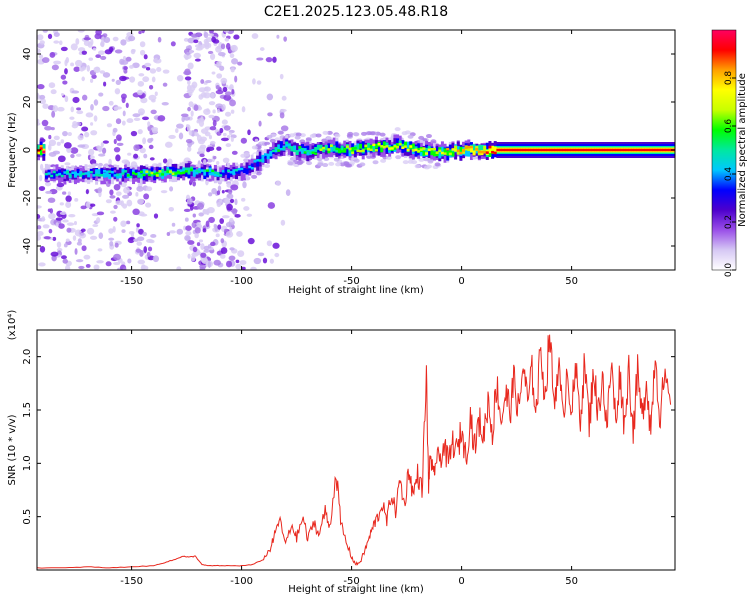 This screenshot has height=600, width=750. Describe the element at coordinates (12, 325) in the screenshot. I see `snr-scale-label: (x10⁴)` at that location.